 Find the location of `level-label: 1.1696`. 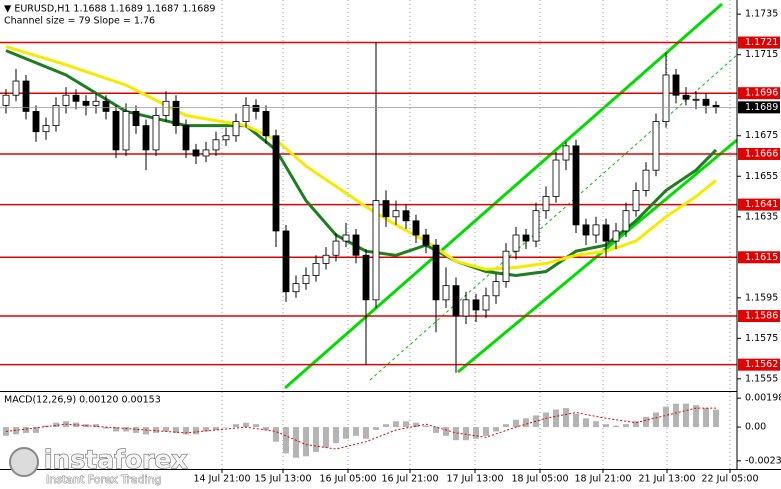

level-label: 1.1696 is located at coordinates (761, 93).